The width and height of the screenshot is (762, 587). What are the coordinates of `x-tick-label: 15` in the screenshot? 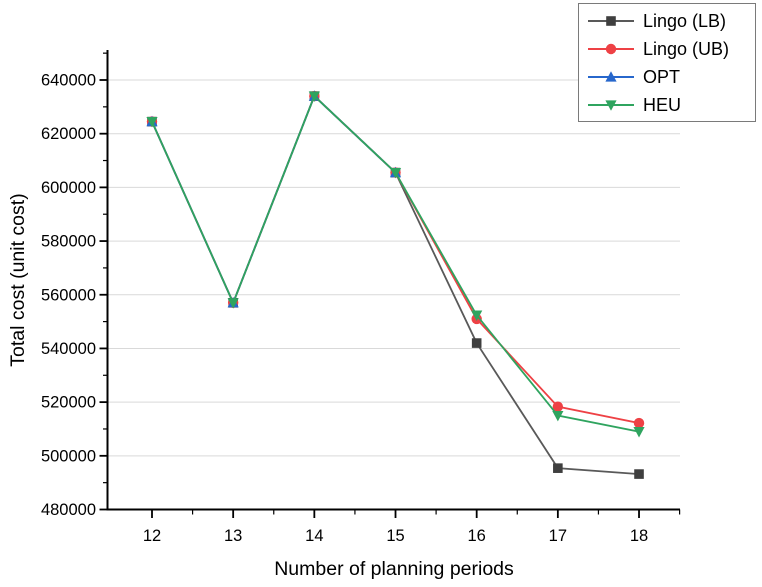 It's located at (395, 536).